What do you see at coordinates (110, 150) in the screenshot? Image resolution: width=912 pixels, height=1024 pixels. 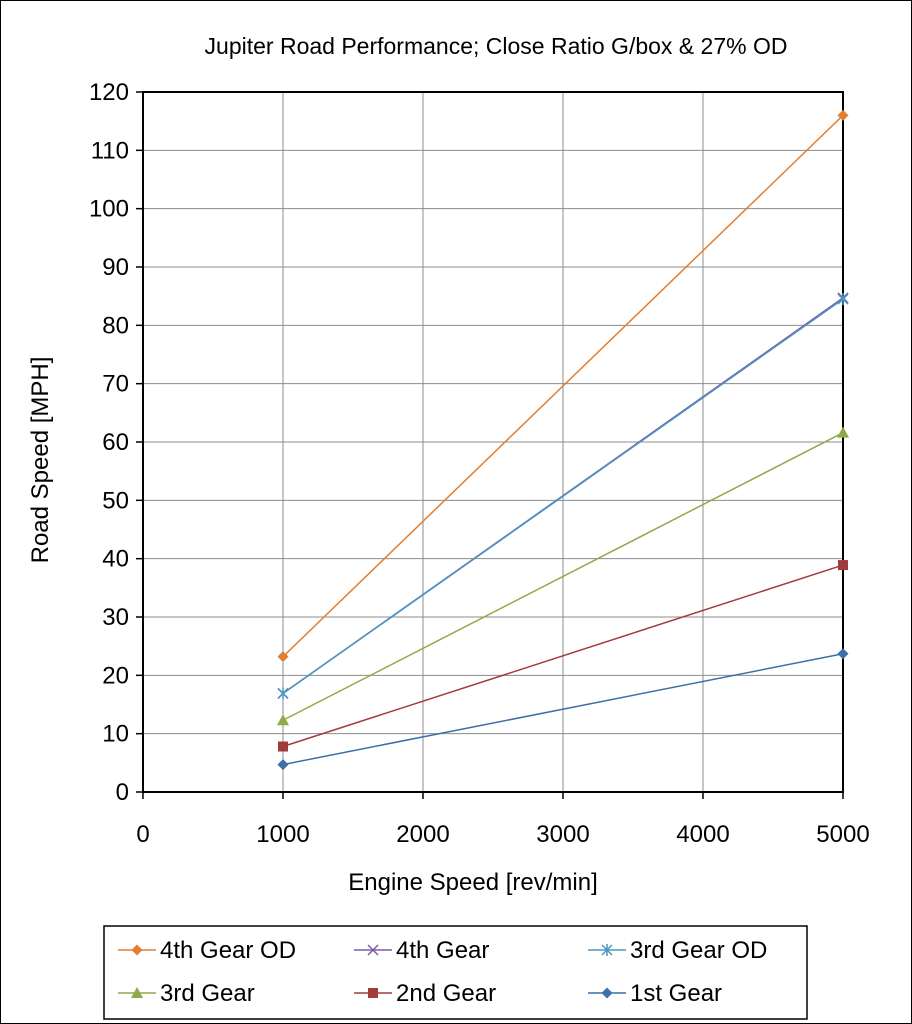 I see `y-tick-label: 110` at bounding box center [110, 150].